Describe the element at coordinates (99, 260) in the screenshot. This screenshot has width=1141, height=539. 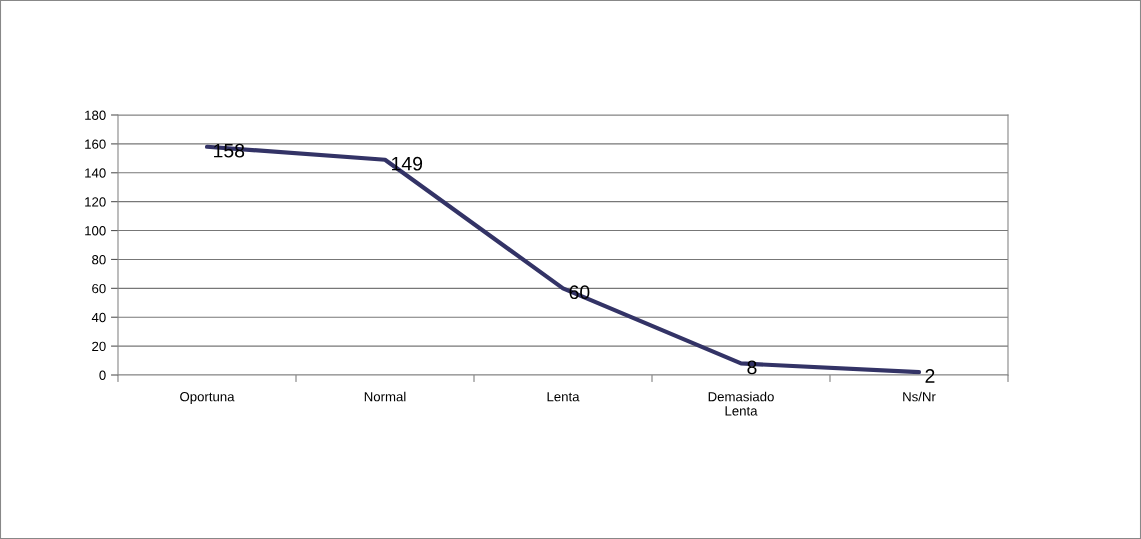
I see `y-tick-label: 80` at that location.